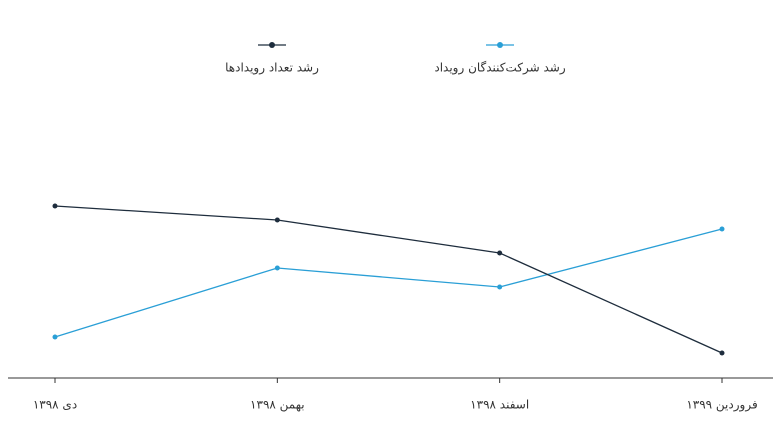  What do you see at coordinates (499, 68) in the screenshot?
I see `legend-label: رشد شرکت‌کنندگان رویداد` at bounding box center [499, 68].